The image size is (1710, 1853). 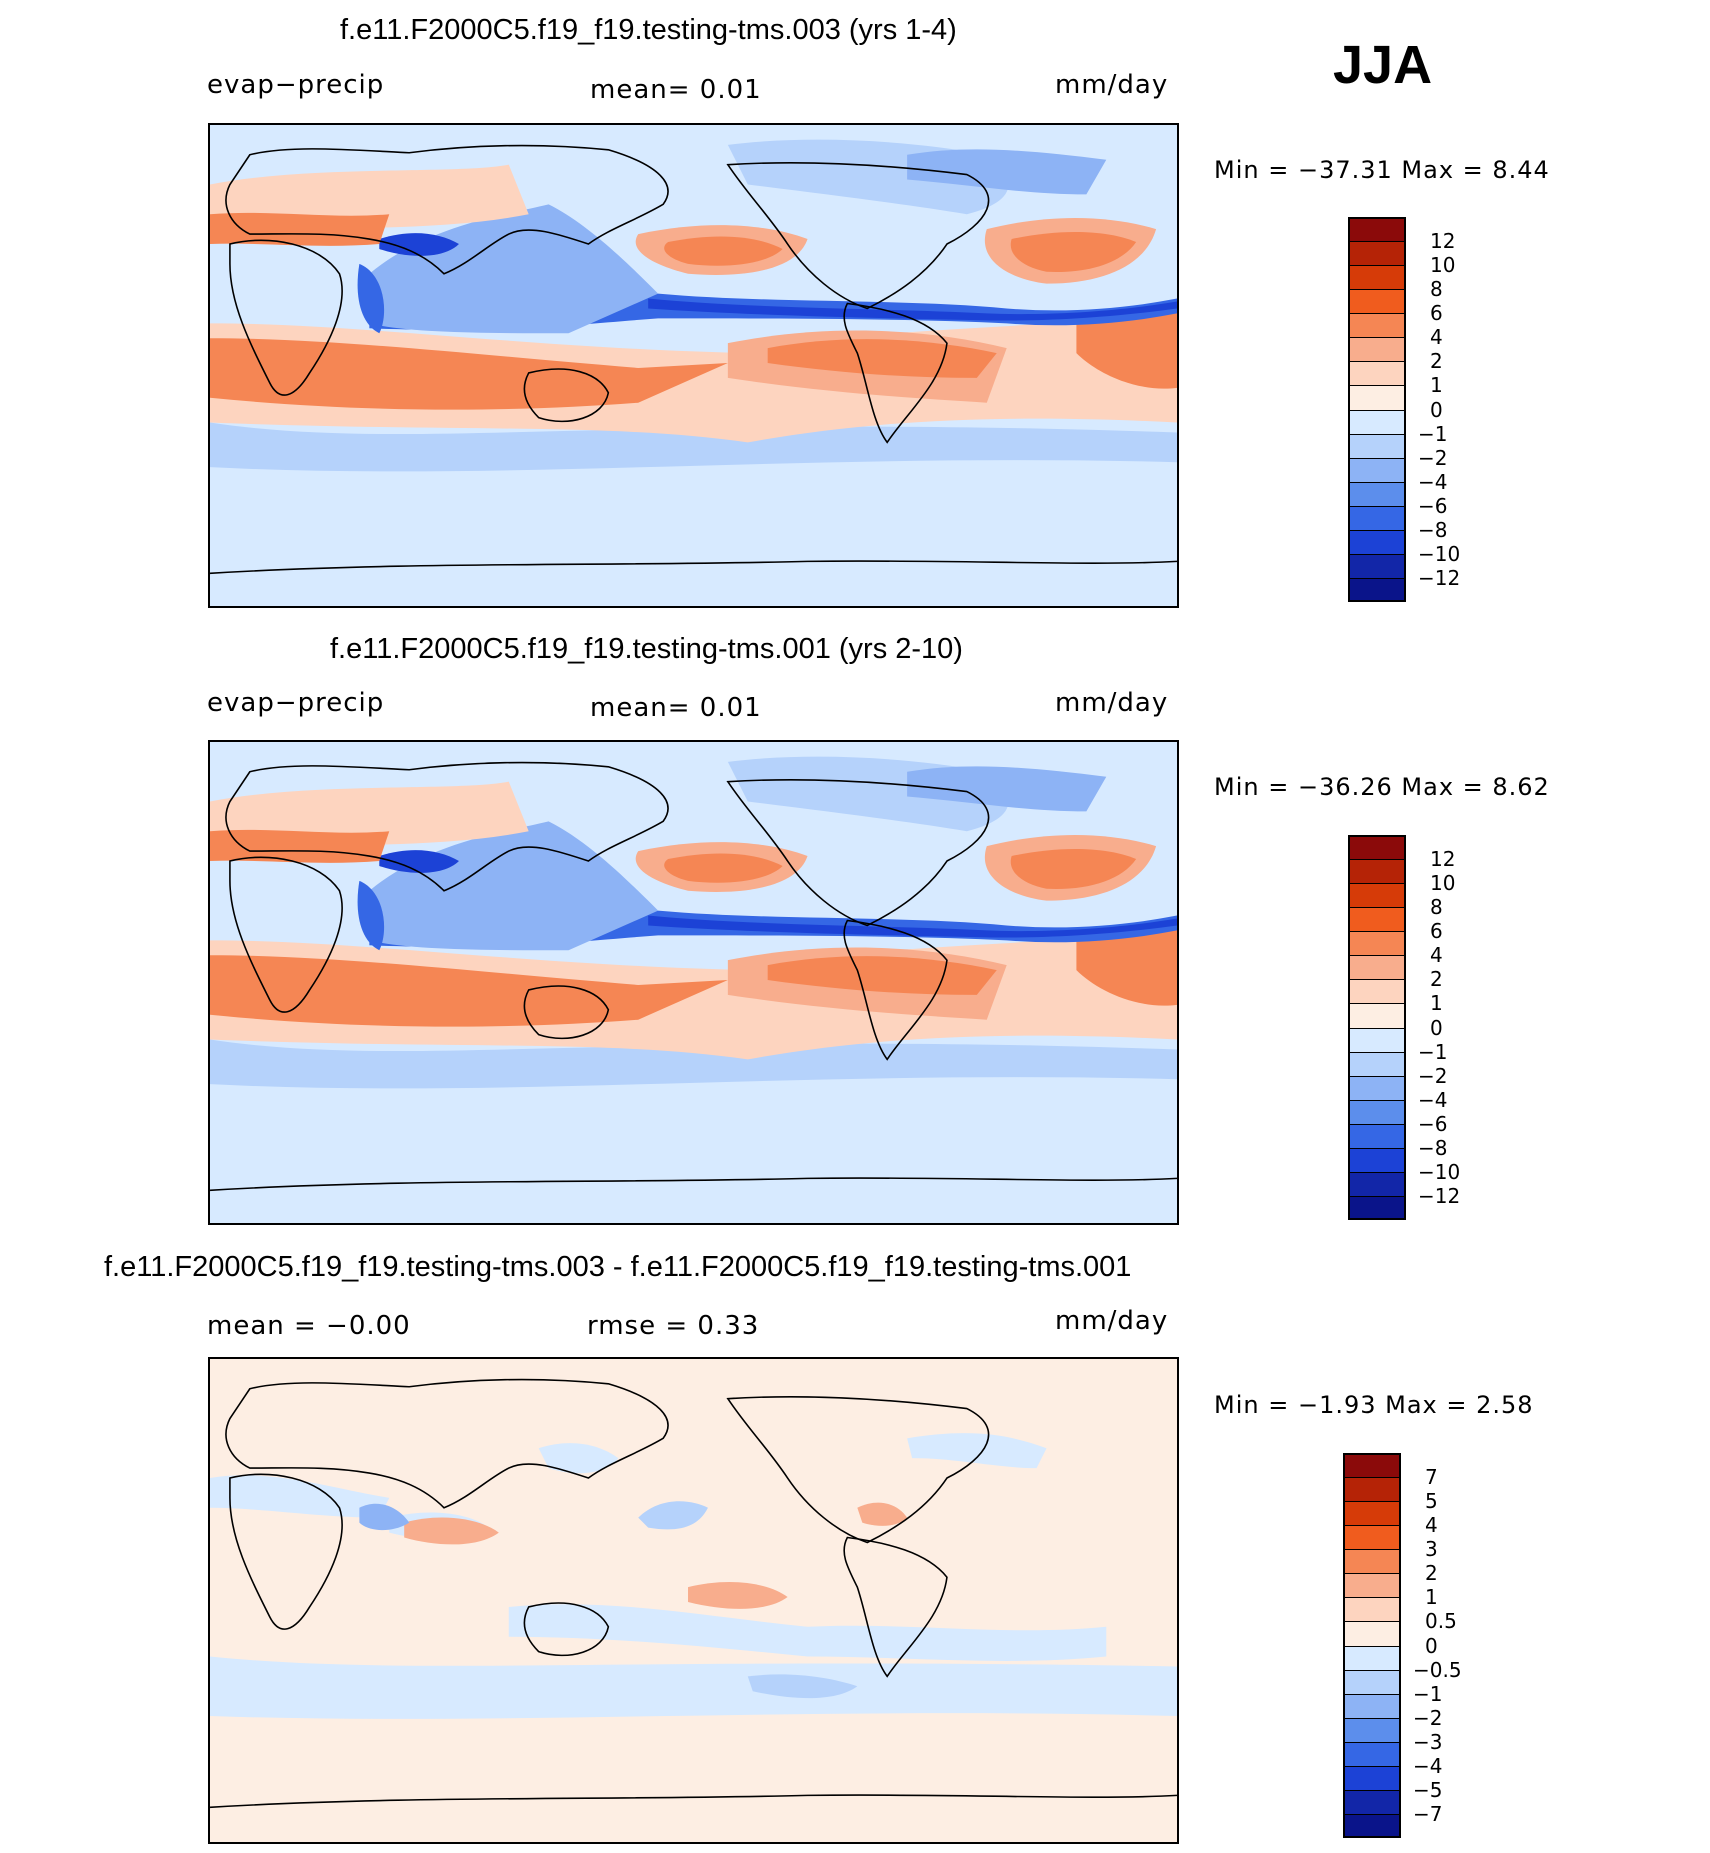 What do you see at coordinates (1431, 1645) in the screenshot?
I see `panel-3-colorbar-tick-label: 0` at bounding box center [1431, 1645].